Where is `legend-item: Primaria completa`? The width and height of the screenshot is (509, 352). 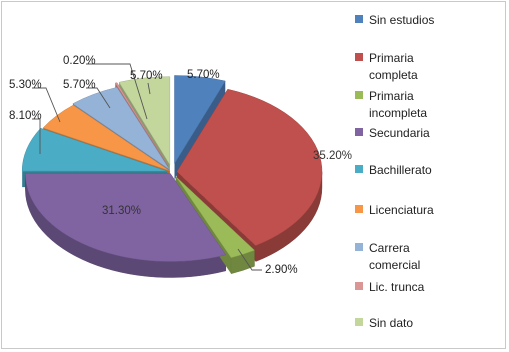
legend-item: Primaria completa is located at coordinates (386, 66).